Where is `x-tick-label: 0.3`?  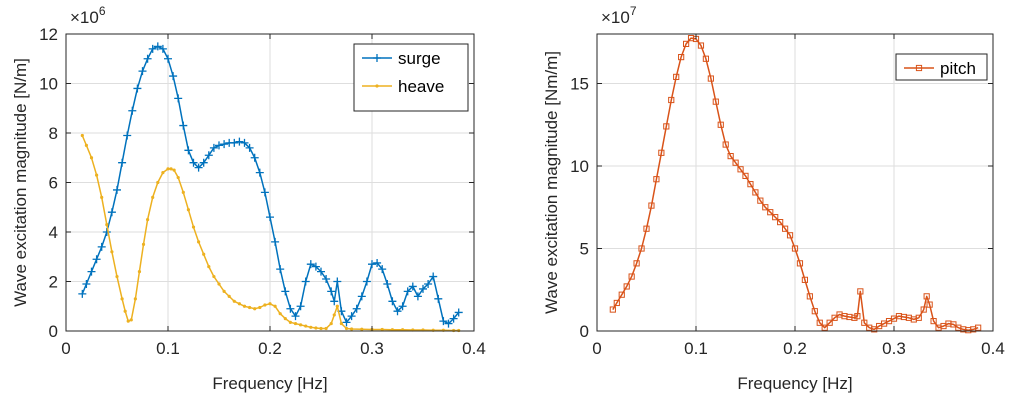 x-tick-label: 0.3 is located at coordinates (372, 348).